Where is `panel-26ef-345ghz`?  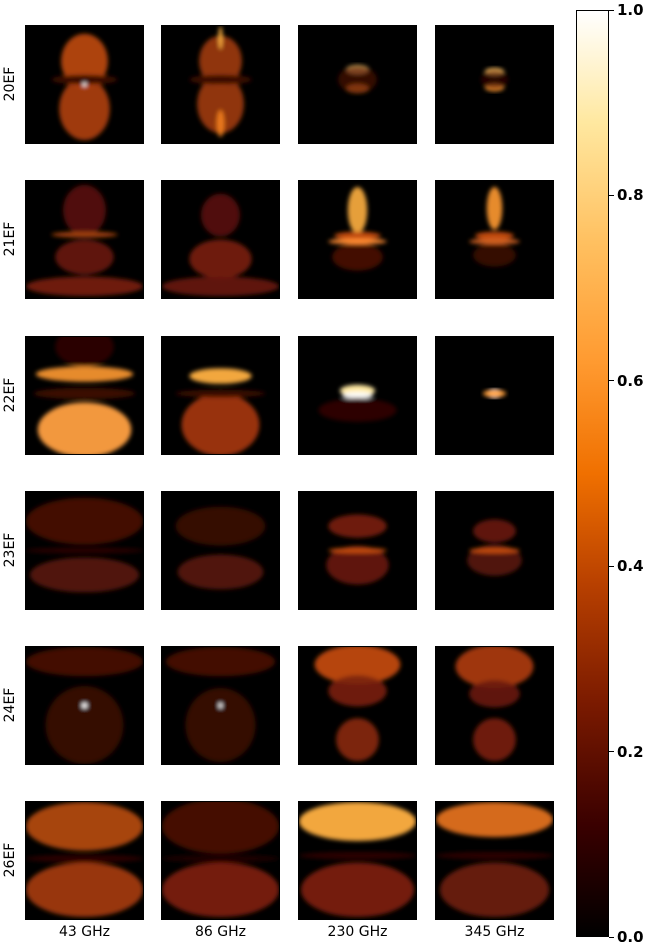
panel-26ef-345ghz is located at coordinates (494, 860).